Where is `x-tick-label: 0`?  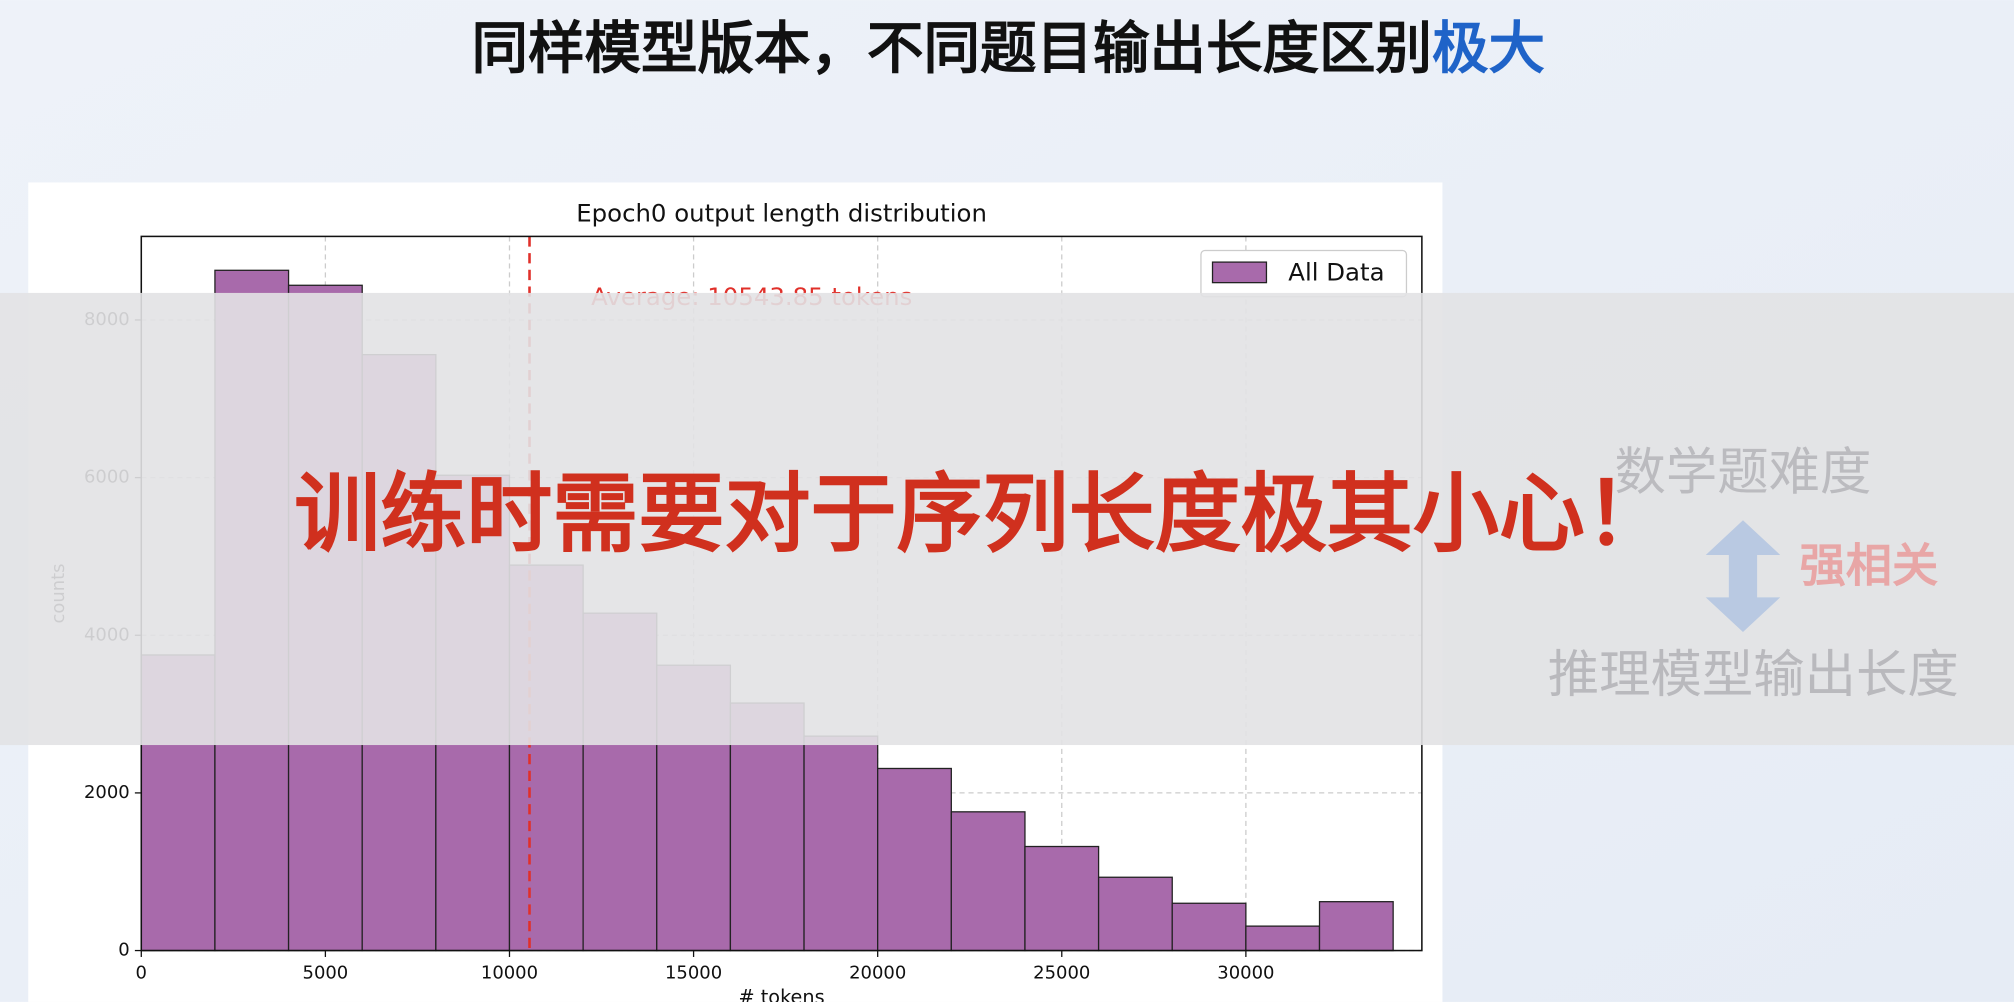 x-tick-label: 0 is located at coordinates (141, 973).